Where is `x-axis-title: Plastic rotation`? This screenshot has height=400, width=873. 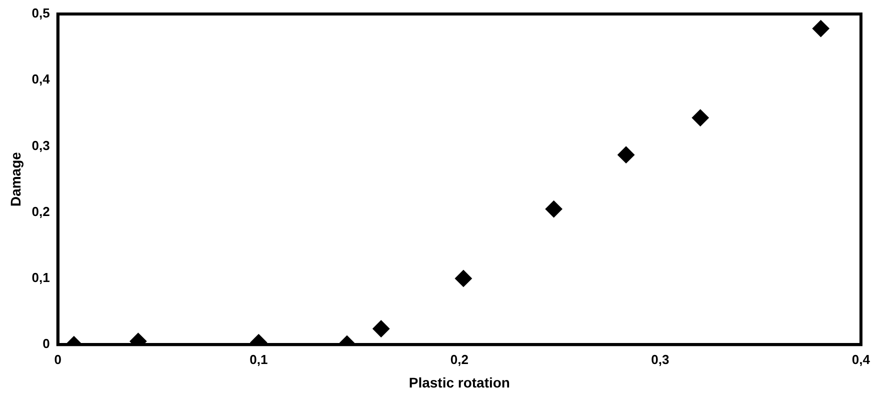 x-axis-title: Plastic rotation is located at coordinates (459, 382).